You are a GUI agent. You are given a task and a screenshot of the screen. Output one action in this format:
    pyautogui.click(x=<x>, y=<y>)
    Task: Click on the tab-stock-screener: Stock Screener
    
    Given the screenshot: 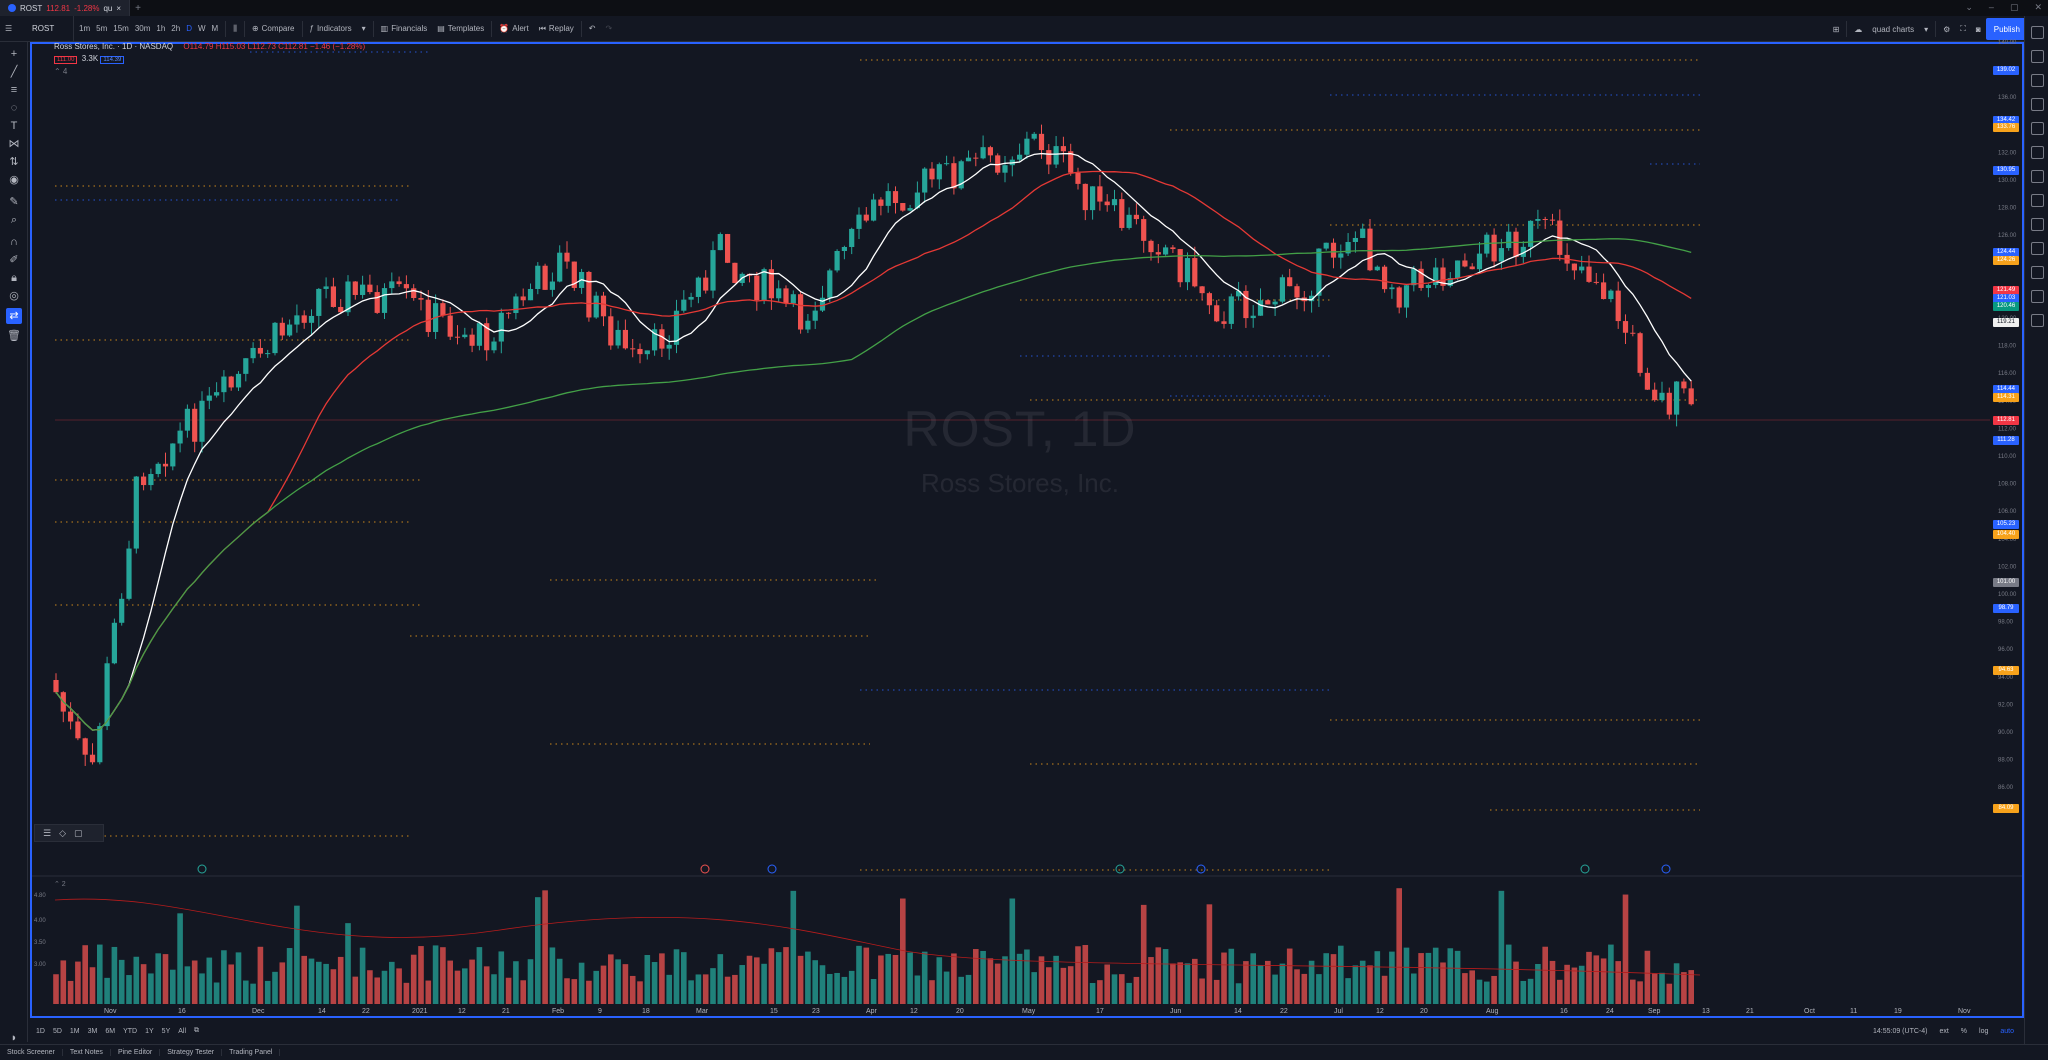 What is the action you would take?
    pyautogui.click(x=31, y=1052)
    